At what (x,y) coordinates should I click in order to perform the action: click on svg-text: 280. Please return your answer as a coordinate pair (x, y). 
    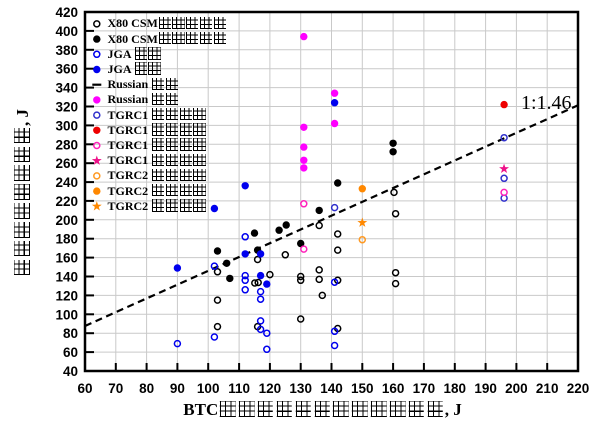
    Looking at the image, I should click on (66, 144).